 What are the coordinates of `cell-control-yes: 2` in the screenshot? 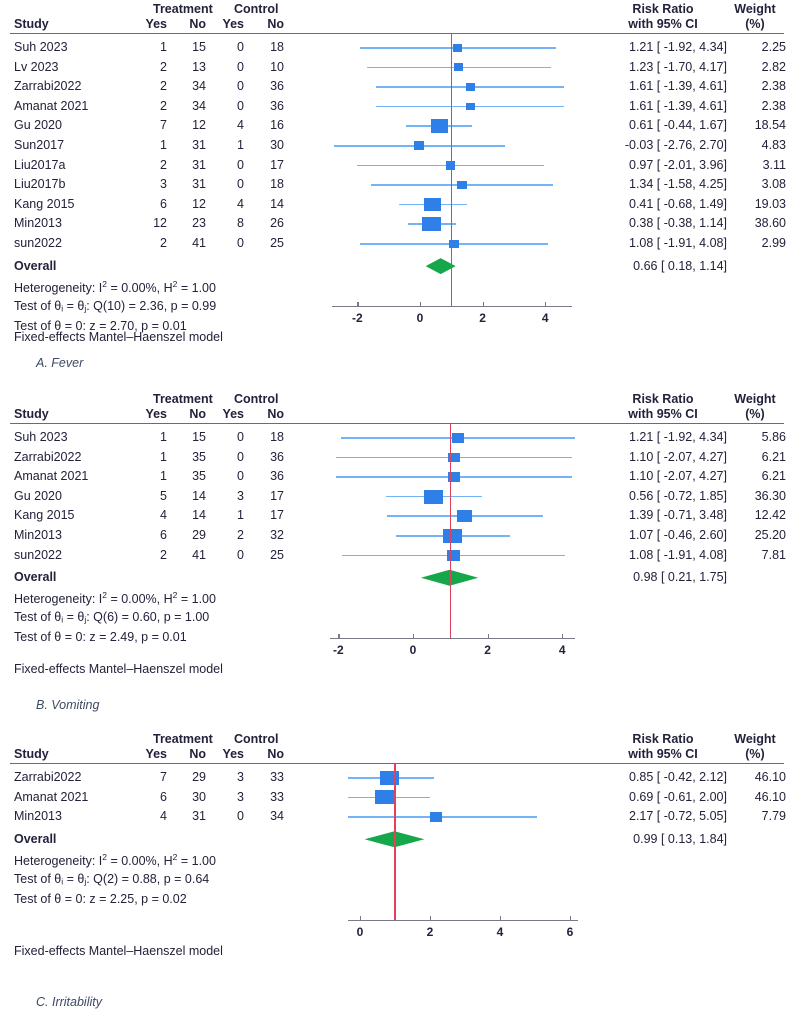 It's located at (240, 535).